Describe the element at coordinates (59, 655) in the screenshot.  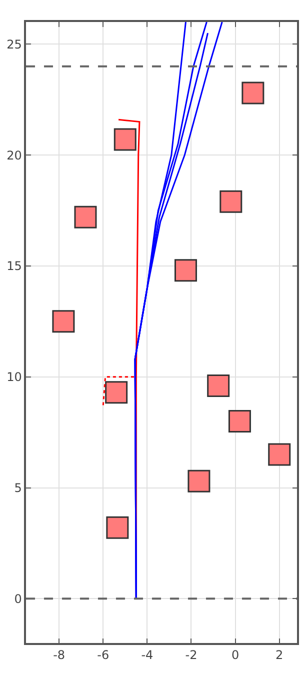
I see `x-tick-label: -8` at that location.